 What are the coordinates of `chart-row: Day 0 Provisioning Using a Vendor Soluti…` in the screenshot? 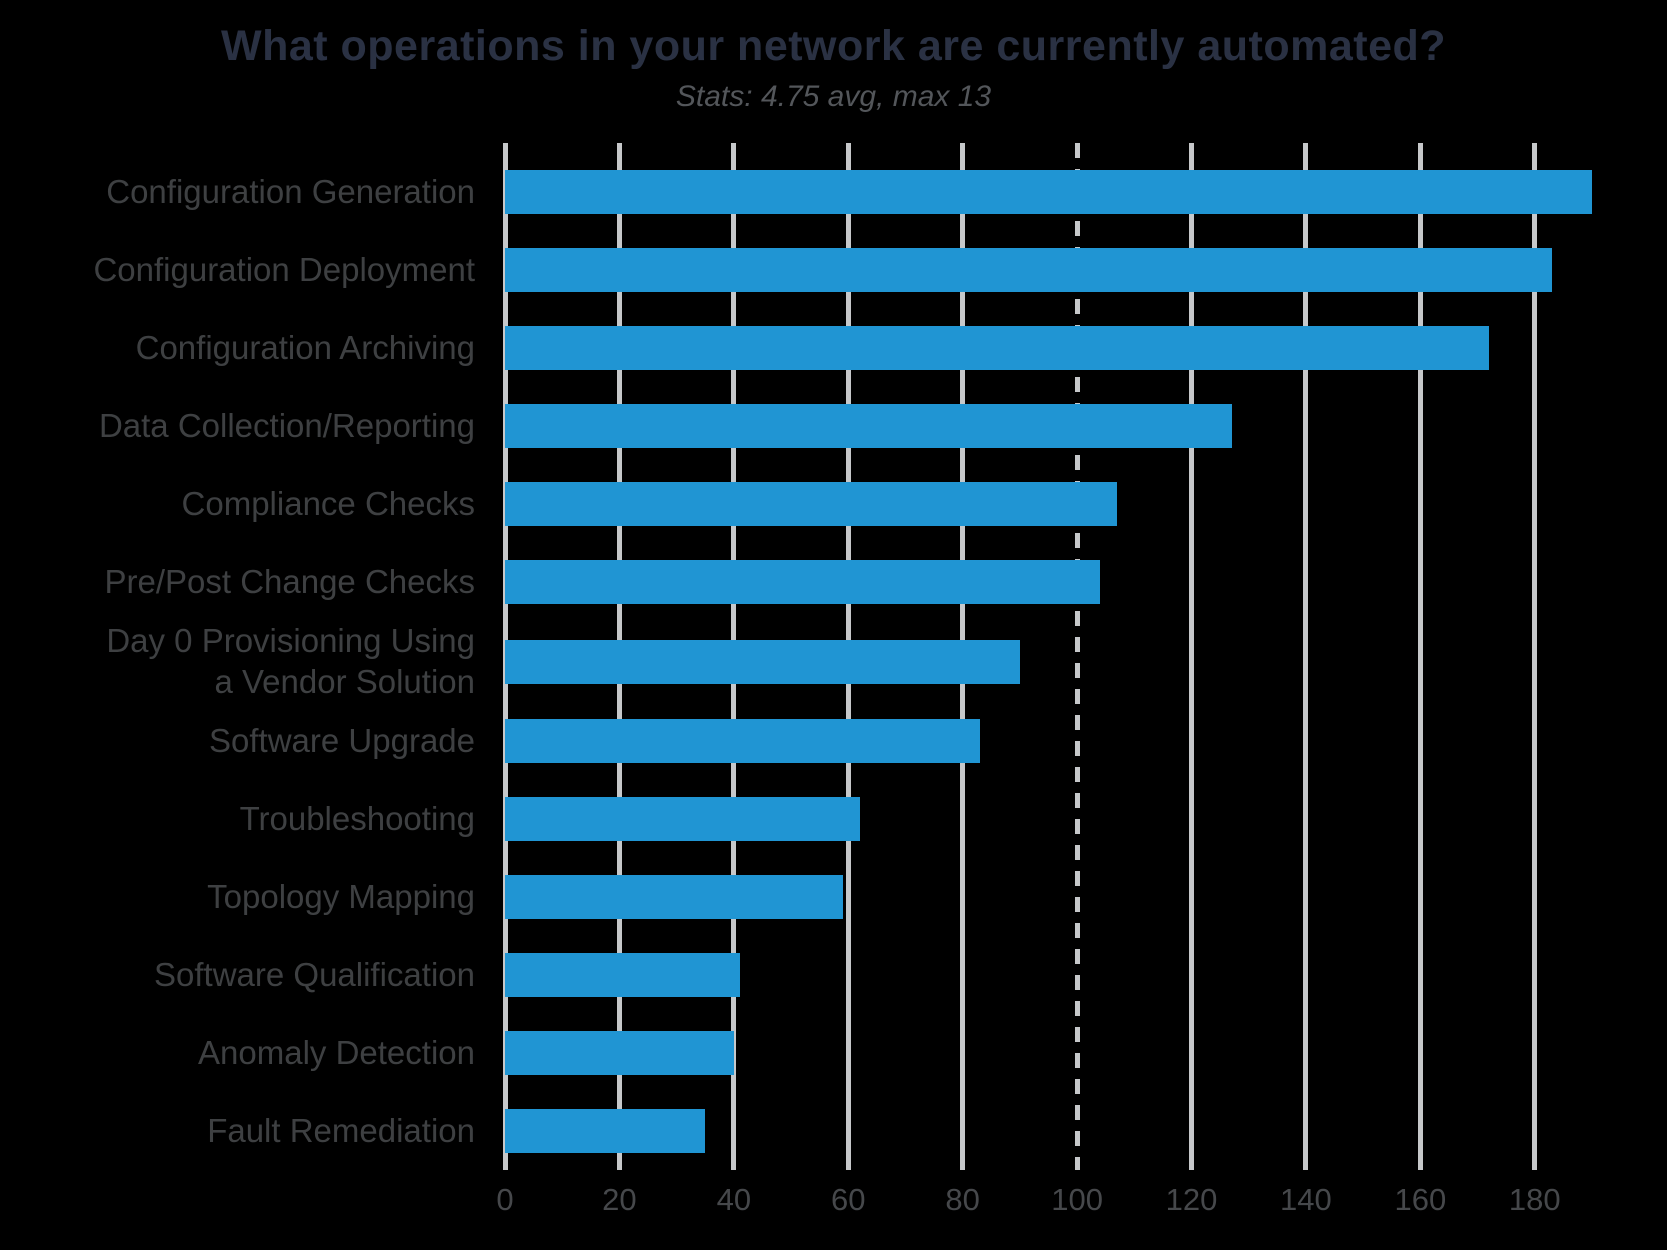 It's located at (816, 661).